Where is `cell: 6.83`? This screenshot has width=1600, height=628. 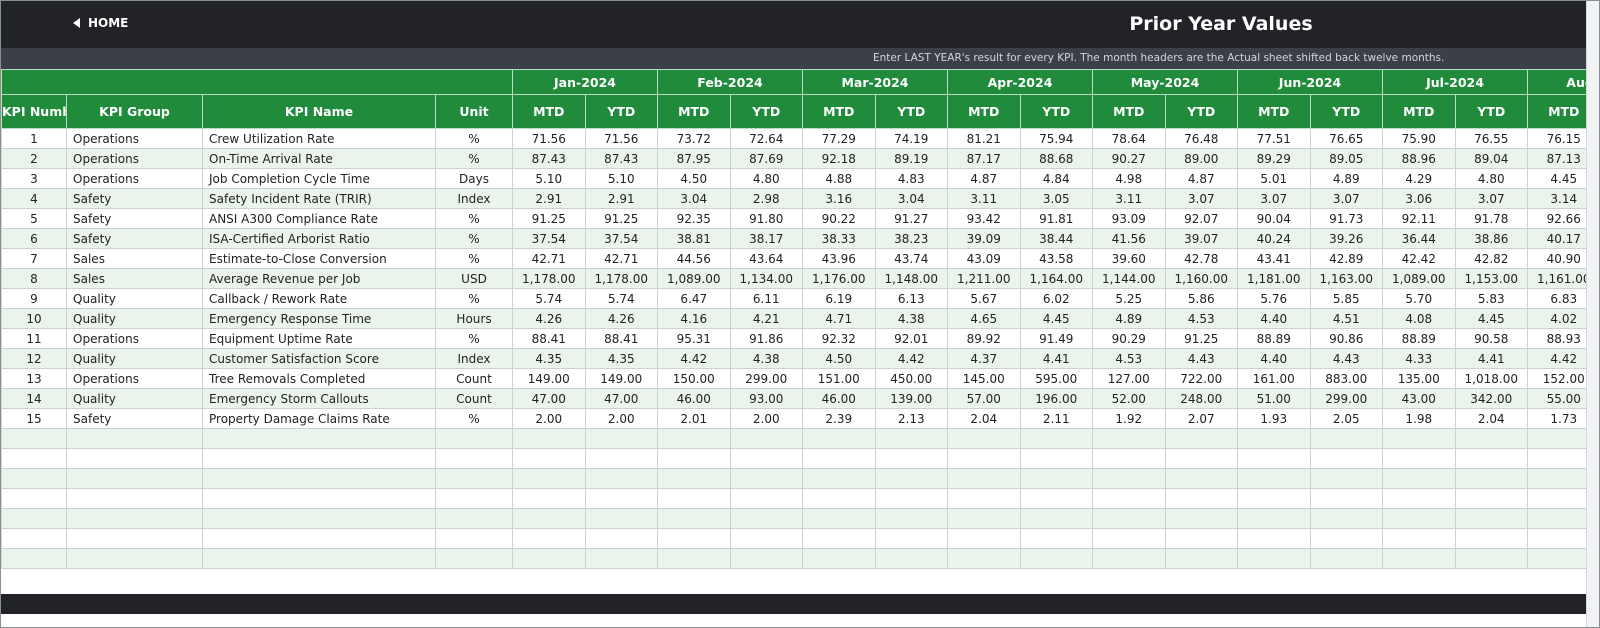 cell: 6.83 is located at coordinates (1556, 298).